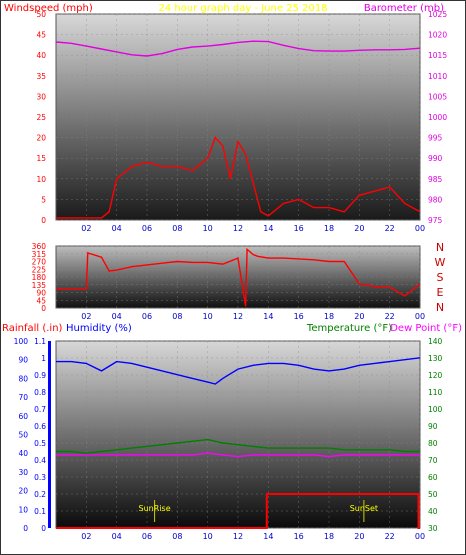  Describe the element at coordinates (25, 528) in the screenshot. I see `humidity-tick-label: 0` at that location.